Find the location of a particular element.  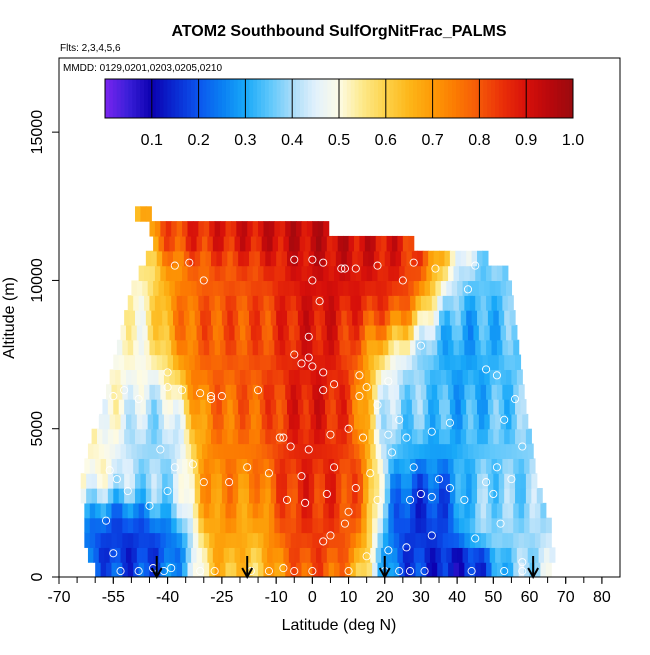

x-tick-label: -40 is located at coordinates (167, 597).